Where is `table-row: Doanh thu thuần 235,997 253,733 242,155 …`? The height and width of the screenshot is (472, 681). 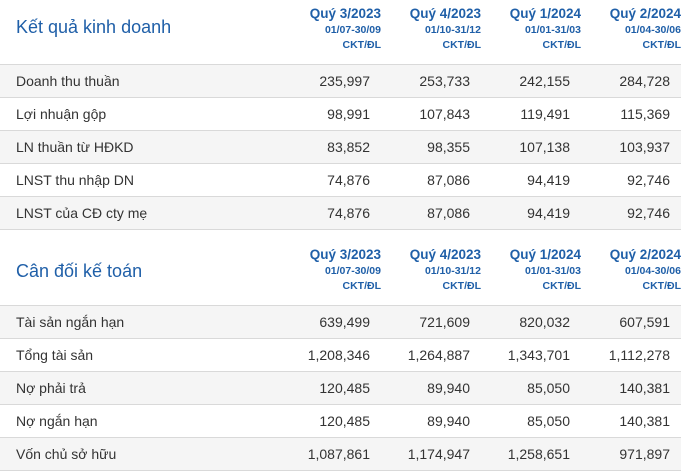
table-row: Doanh thu thuần 235,997 253,733 242,155 … is located at coordinates (340, 80).